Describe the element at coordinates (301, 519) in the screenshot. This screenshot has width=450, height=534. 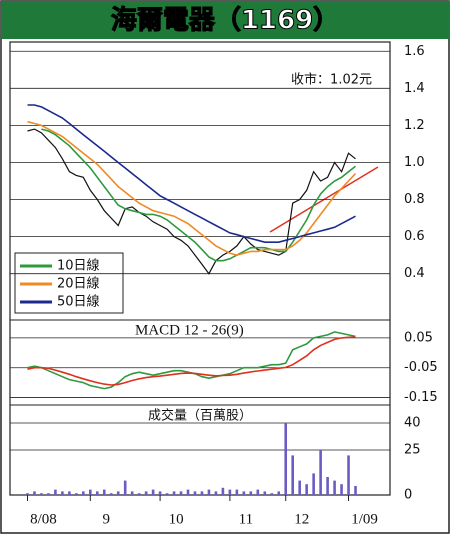
I see `x-tick-label: 12` at that location.